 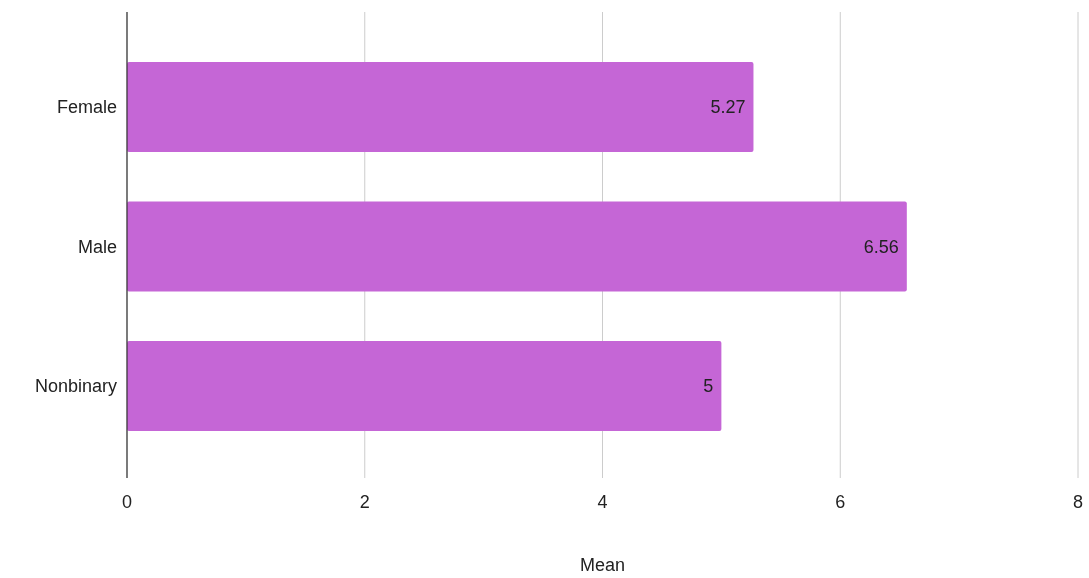 I want to click on y-tick-label: Male, so click(x=97, y=246).